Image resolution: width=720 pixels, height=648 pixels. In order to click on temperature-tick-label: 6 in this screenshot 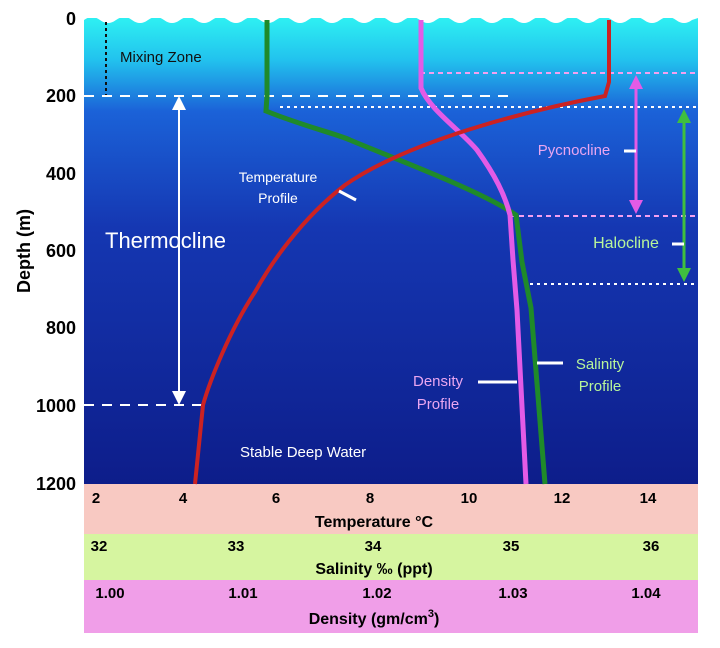, I will do `click(276, 498)`.